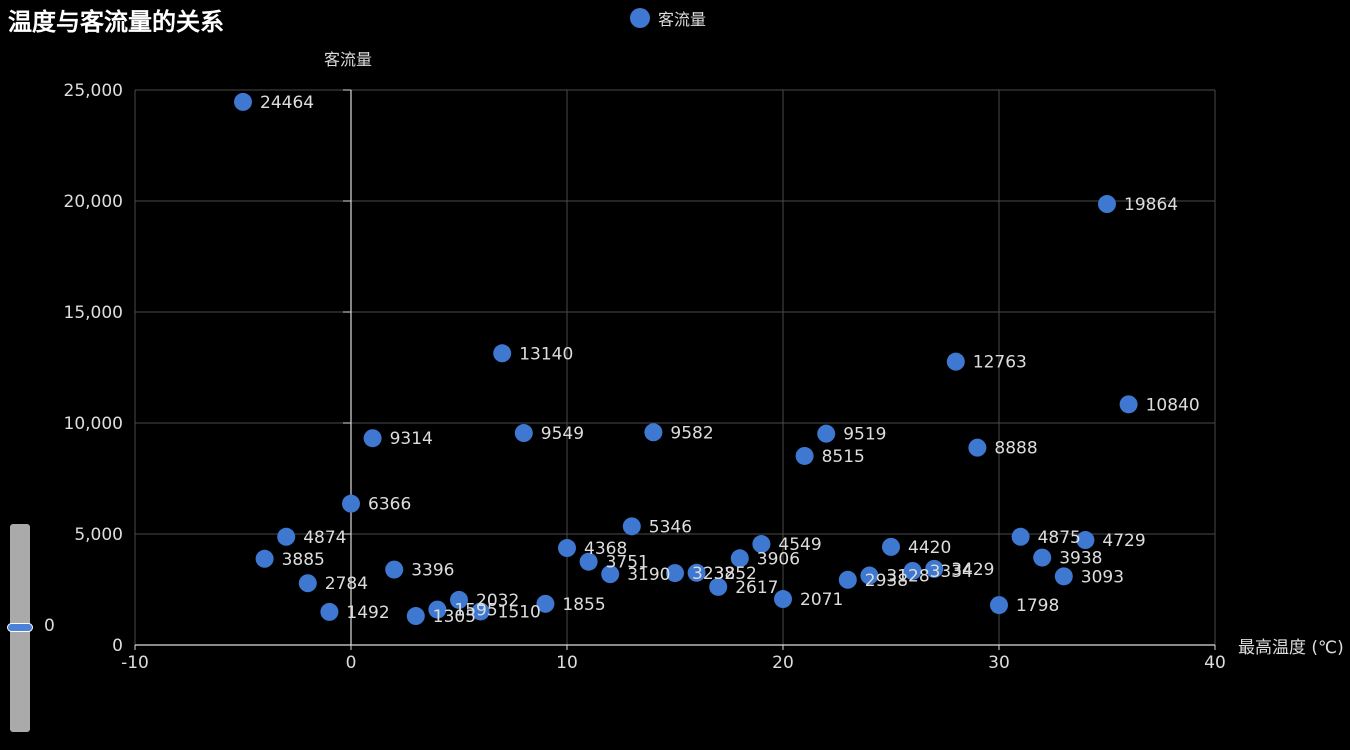 The height and width of the screenshot is (750, 1350). What do you see at coordinates (93, 313) in the screenshot?
I see `y-tick-label: 15,000` at bounding box center [93, 313].